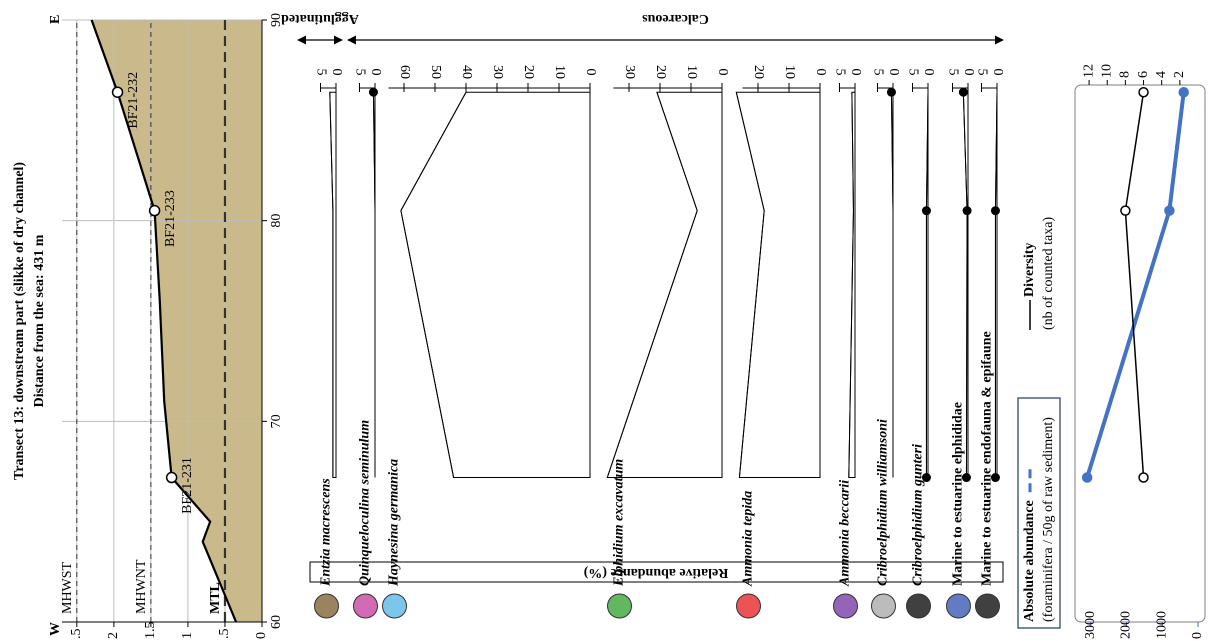  Describe the element at coordinates (629, 72) in the screenshot. I see `panel-tick-label: 30` at that location.